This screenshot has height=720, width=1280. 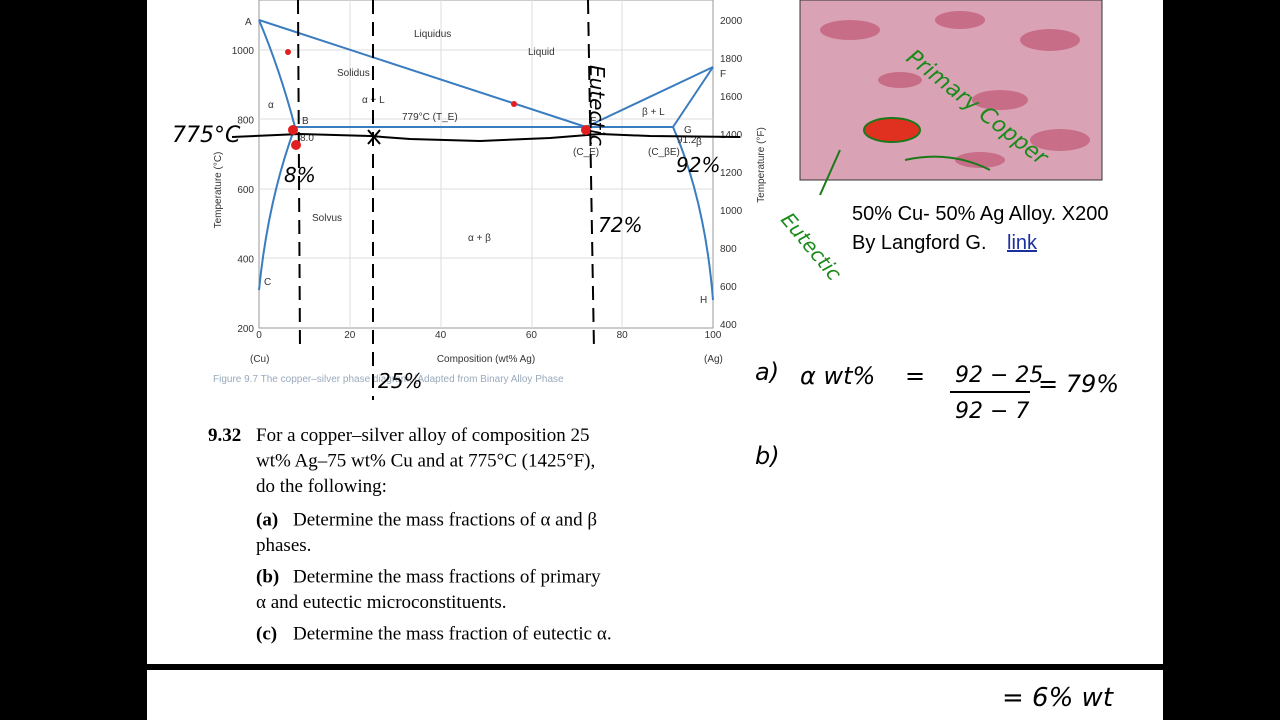 I want to click on point-label: A, so click(x=248, y=22).